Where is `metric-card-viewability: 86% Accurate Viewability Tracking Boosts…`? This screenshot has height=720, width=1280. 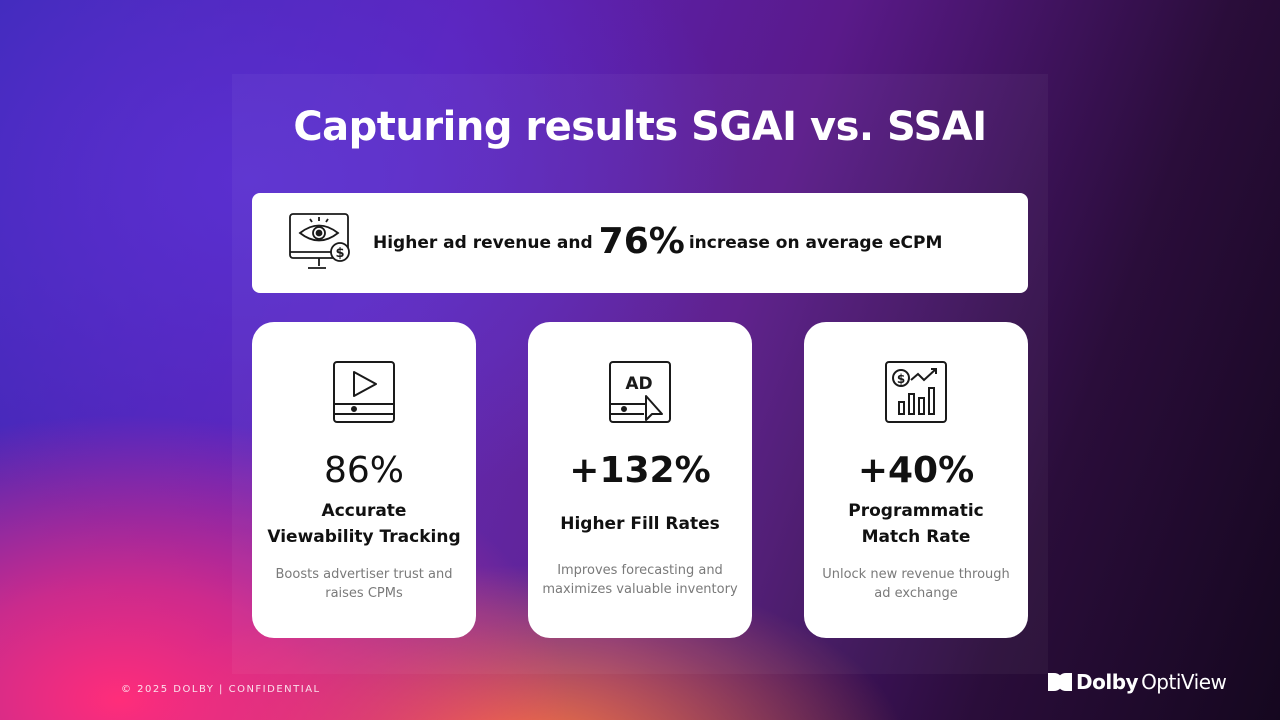 metric-card-viewability: 86% Accurate Viewability Tracking Boosts… is located at coordinates (364, 480).